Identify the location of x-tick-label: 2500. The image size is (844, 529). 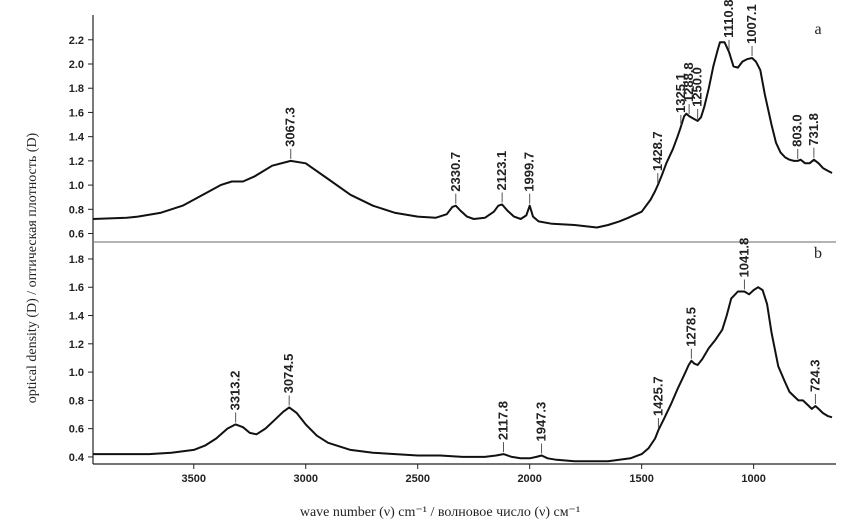
(417, 479).